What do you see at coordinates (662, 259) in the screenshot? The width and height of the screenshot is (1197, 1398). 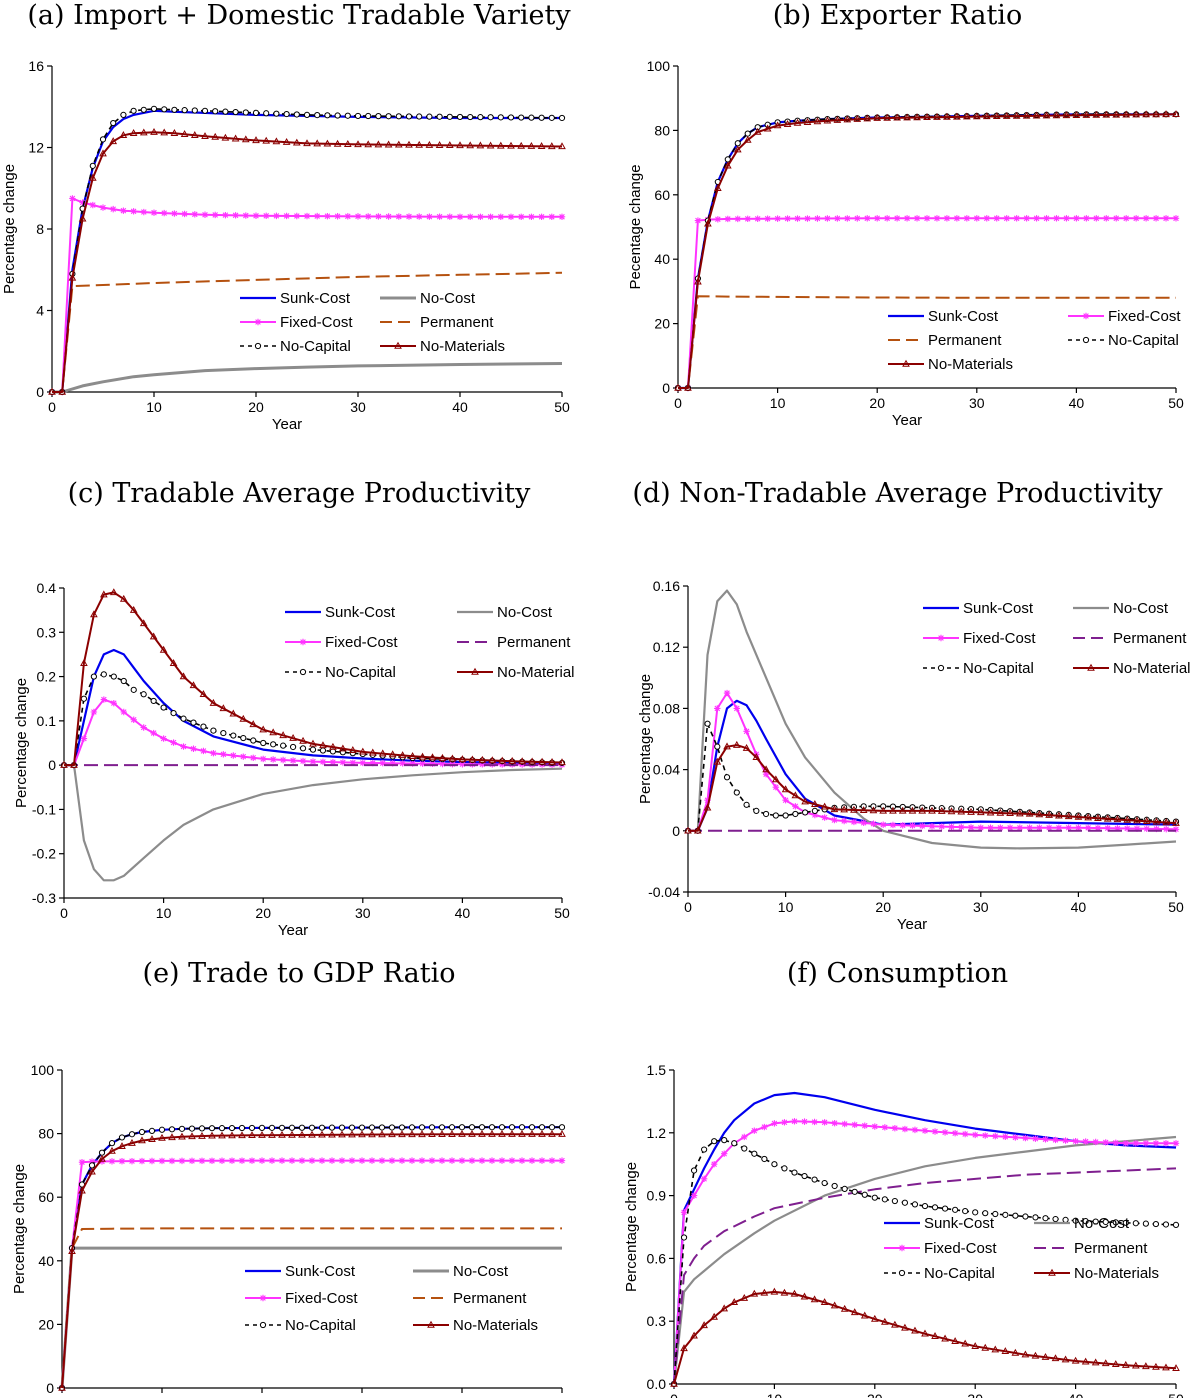 I see `y-tick-label: 40` at bounding box center [662, 259].